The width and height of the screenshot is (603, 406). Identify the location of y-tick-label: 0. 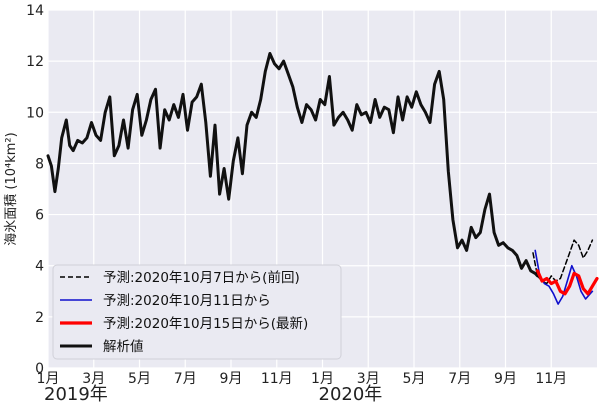
(39, 369).